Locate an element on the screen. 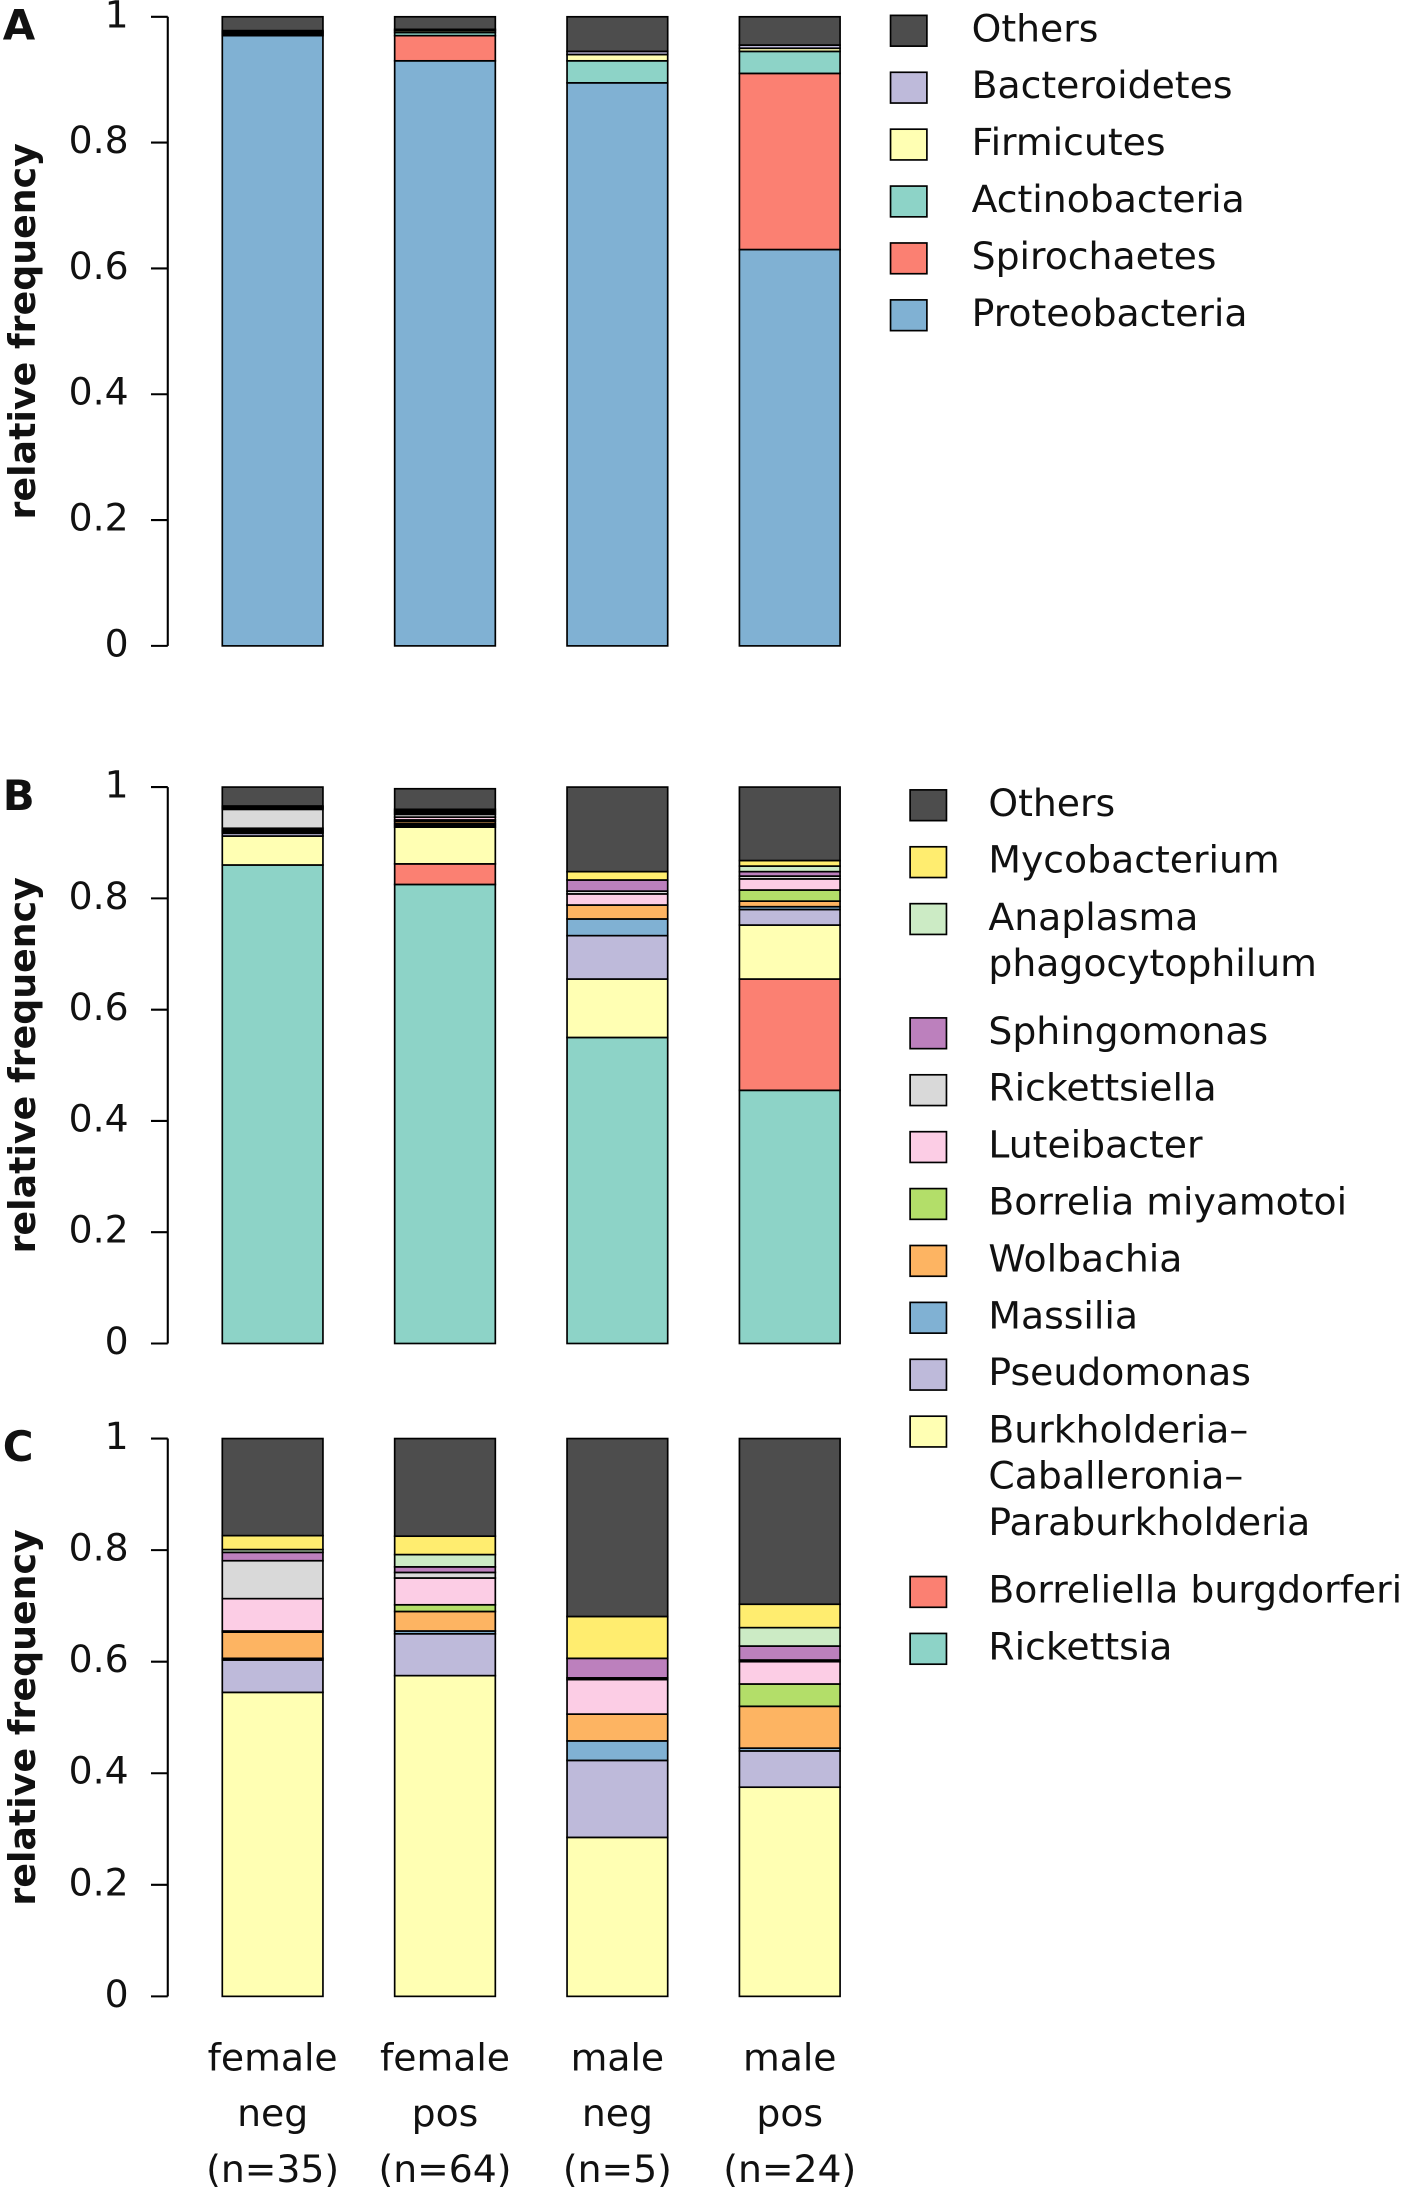 This screenshot has height=2196, width=1419. legend-label: Pseudomonas is located at coordinates (1119, 1372).